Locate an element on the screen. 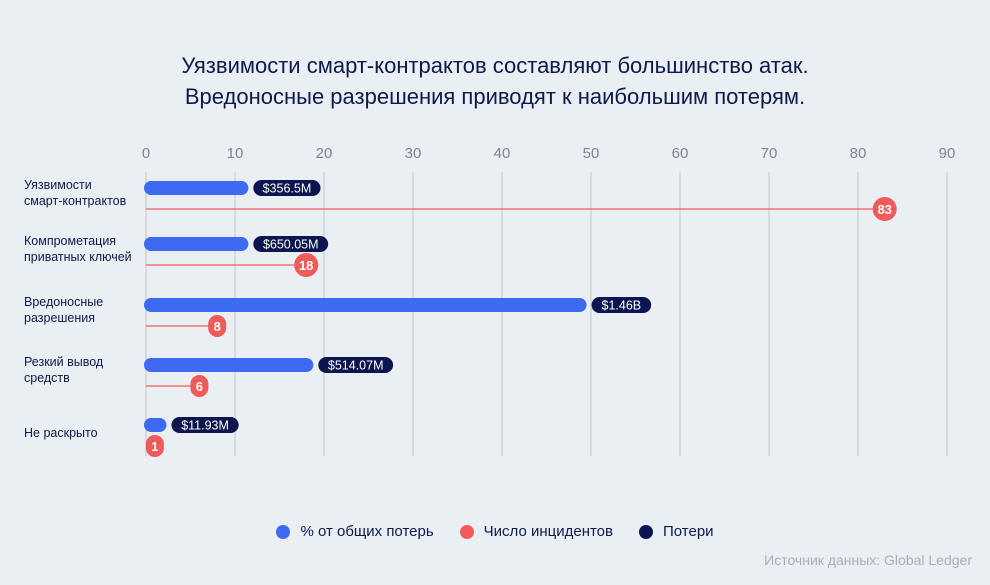 The height and width of the screenshot is (585, 990). axis-tick-label-50: 50 is located at coordinates (591, 153).